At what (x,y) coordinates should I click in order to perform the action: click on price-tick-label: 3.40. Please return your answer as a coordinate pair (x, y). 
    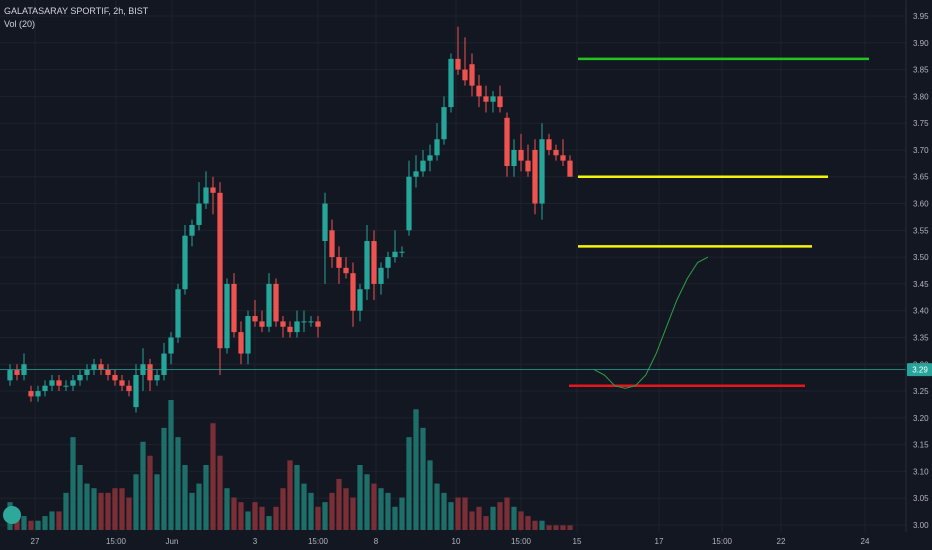
    Looking at the image, I should click on (921, 311).